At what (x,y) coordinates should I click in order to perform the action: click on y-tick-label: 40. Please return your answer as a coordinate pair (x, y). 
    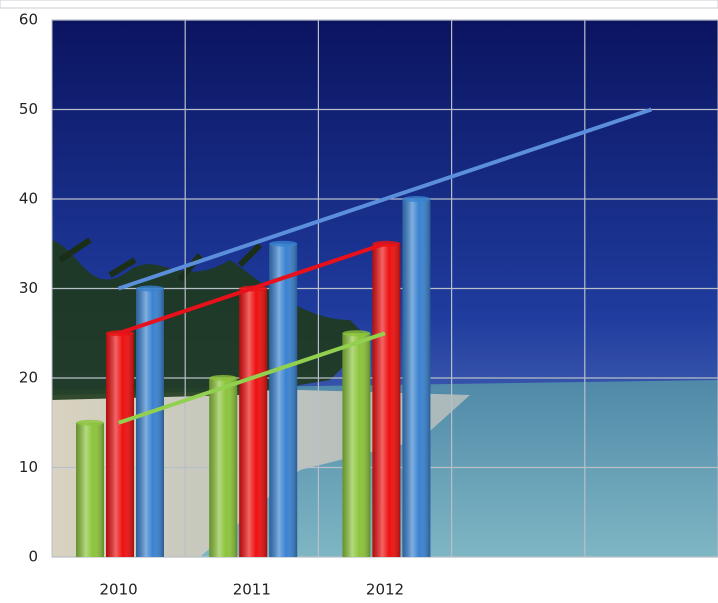
    Looking at the image, I should click on (28, 199).